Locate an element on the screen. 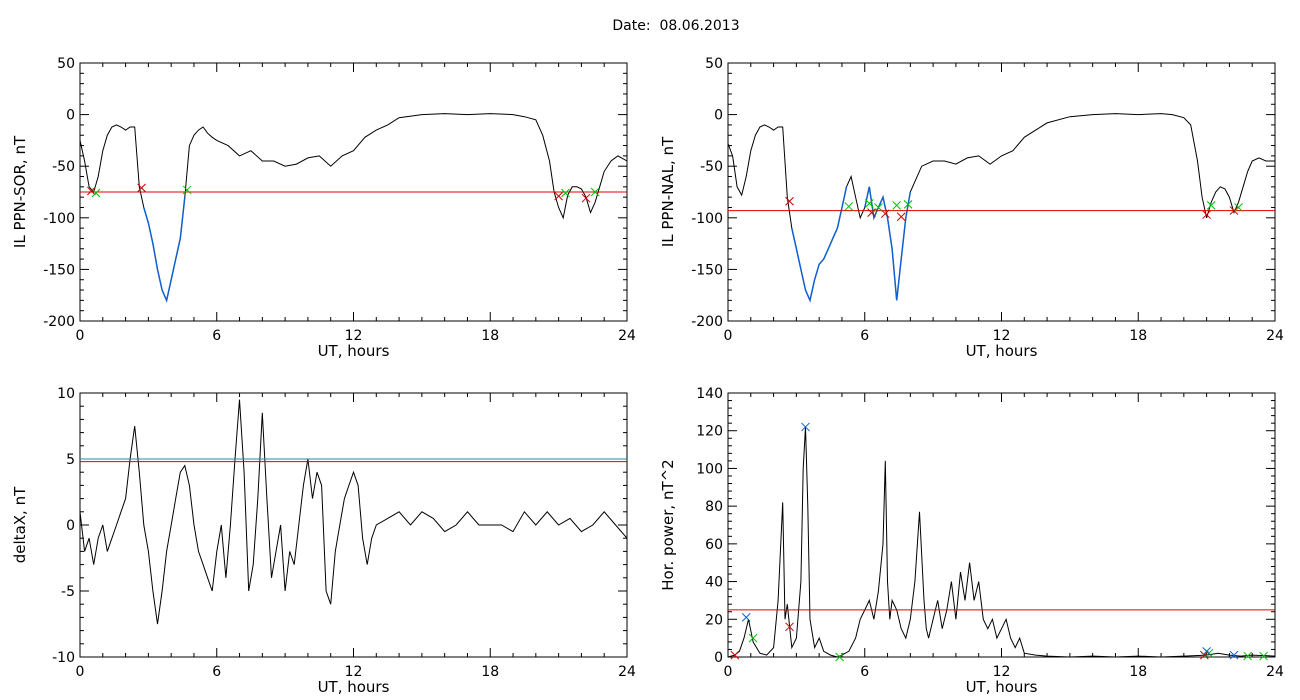  panel-2-ytick-label: -200 is located at coordinates (707, 322).